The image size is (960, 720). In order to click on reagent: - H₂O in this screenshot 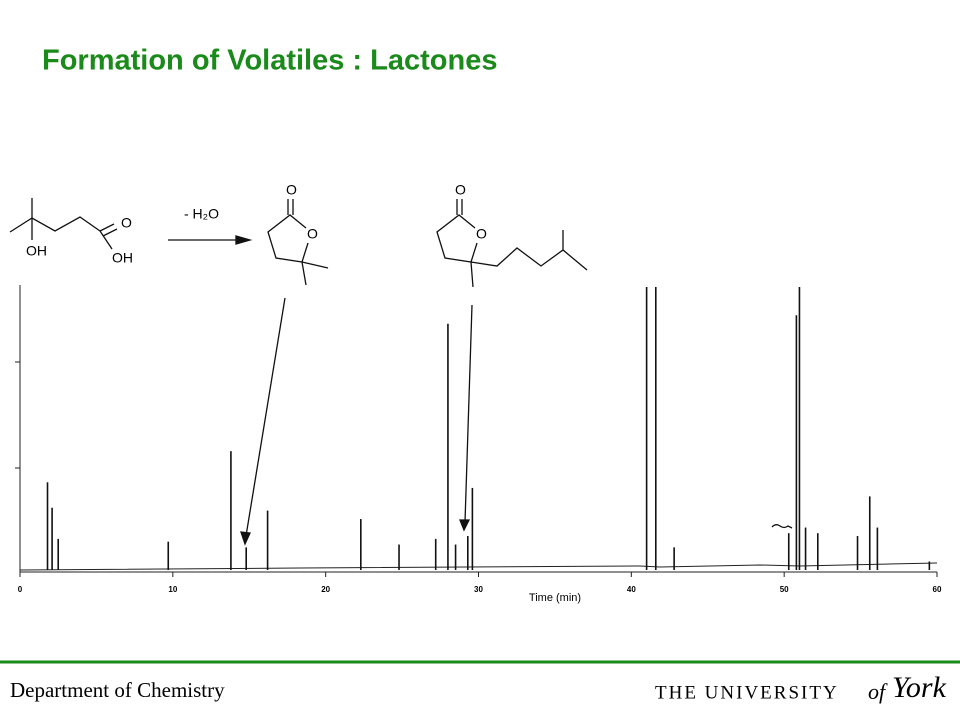, I will do `click(201, 214)`.